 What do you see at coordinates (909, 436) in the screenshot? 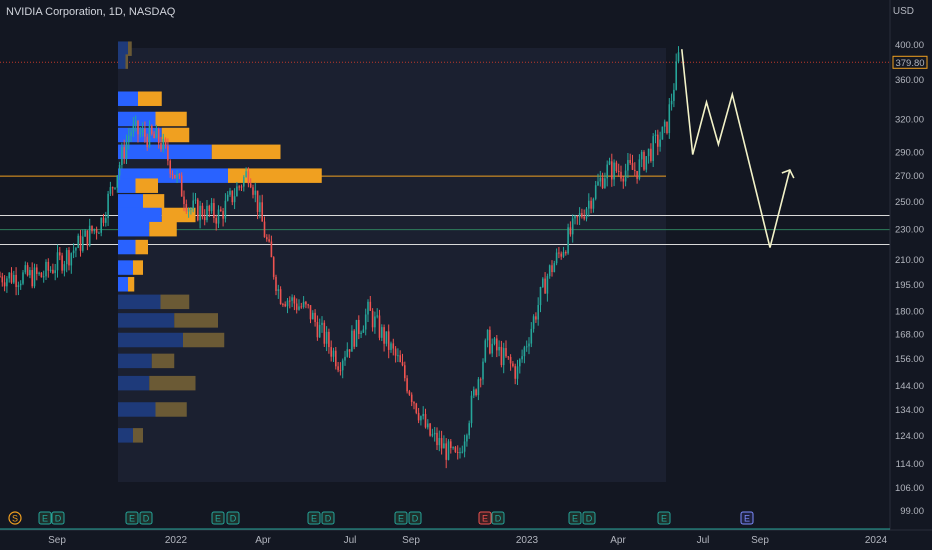
I see `price-tick-label: 124.00` at bounding box center [909, 436].